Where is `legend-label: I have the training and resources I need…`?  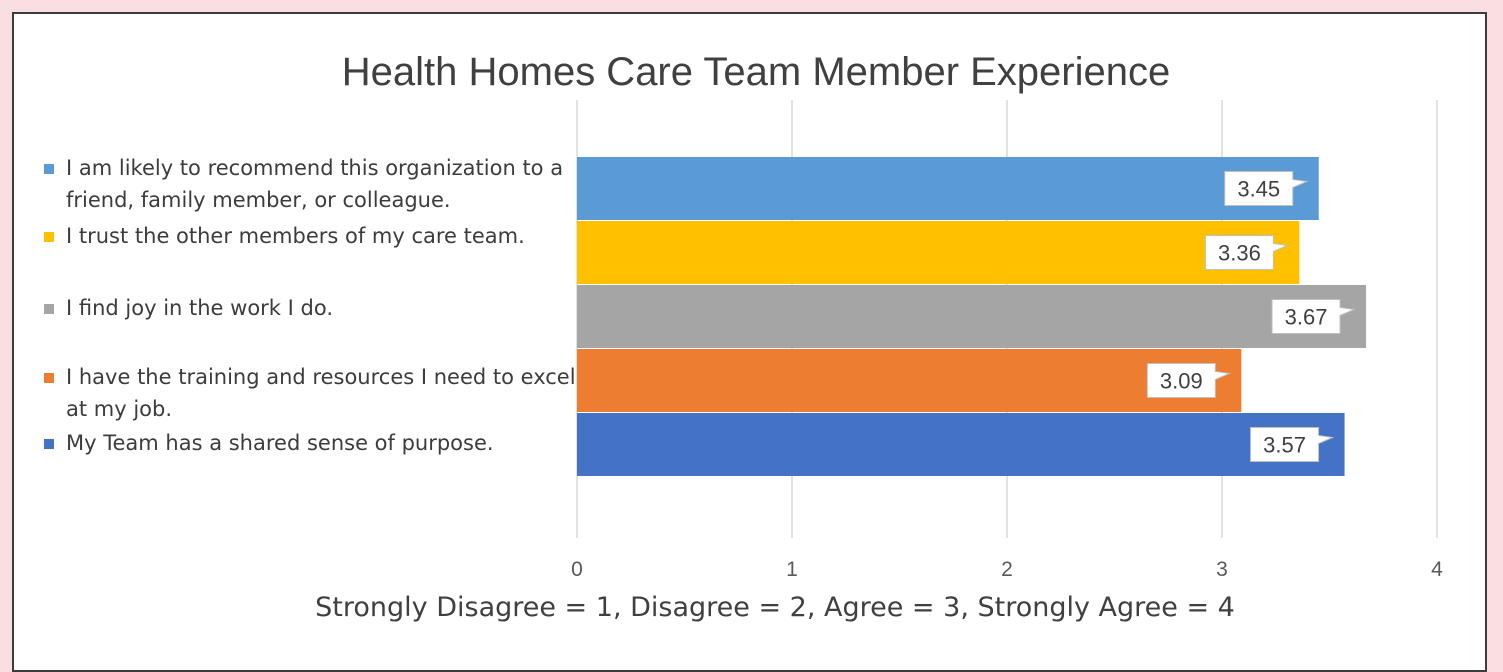 legend-label: I have the training and resources I need… is located at coordinates (321, 393).